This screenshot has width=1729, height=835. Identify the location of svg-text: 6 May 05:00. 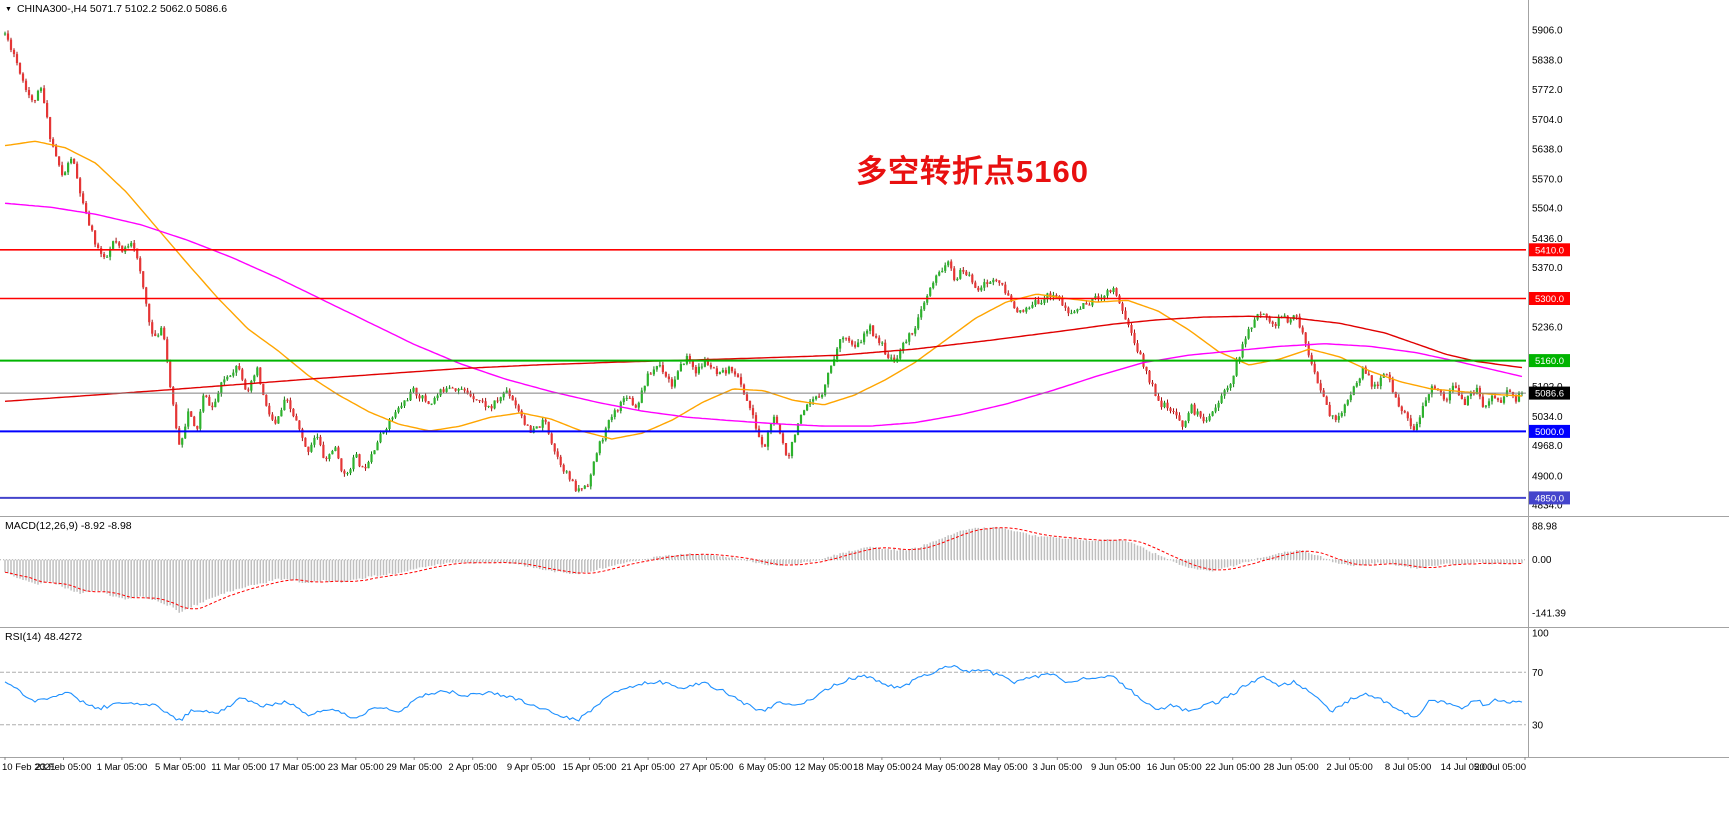
(765, 767).